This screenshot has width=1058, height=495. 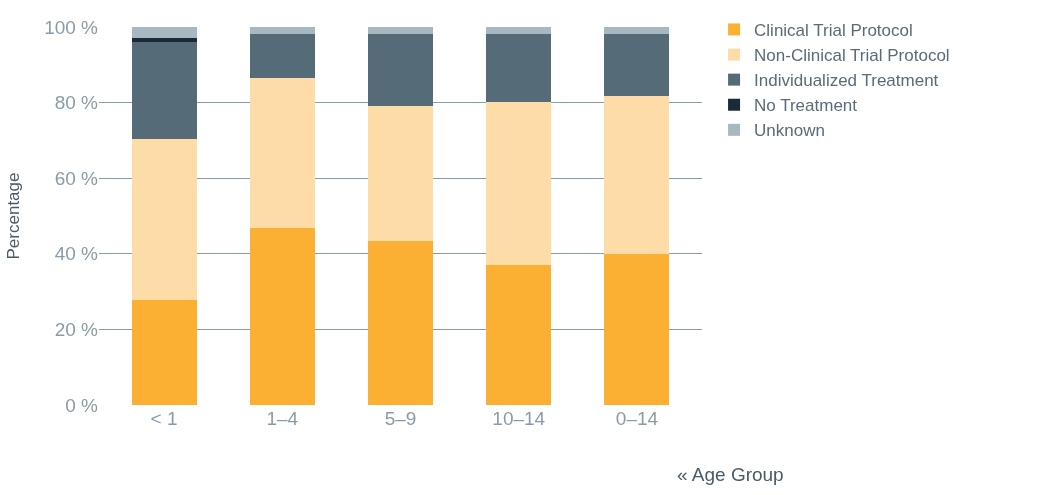 What do you see at coordinates (400, 418) in the screenshot?
I see `x-tick-label: 5–9` at bounding box center [400, 418].